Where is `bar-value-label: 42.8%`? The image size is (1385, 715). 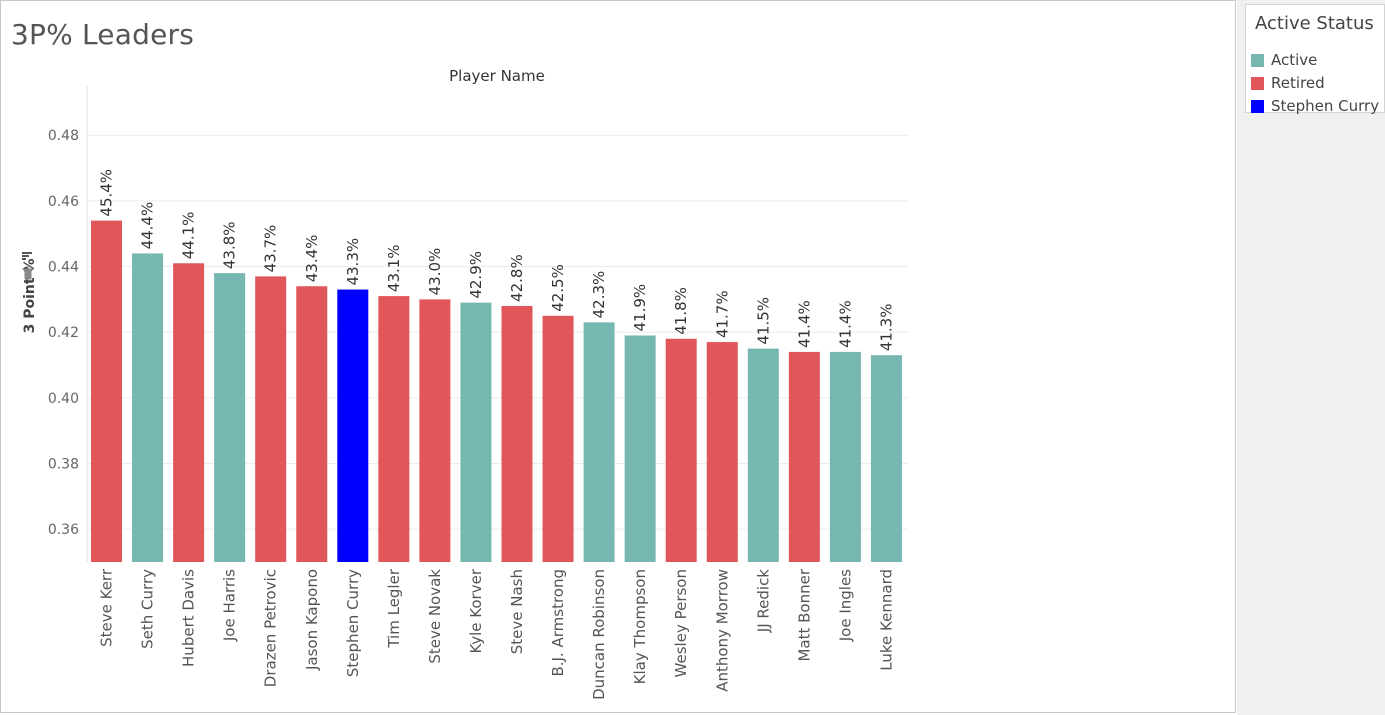 bar-value-label: 42.8% is located at coordinates (517, 278).